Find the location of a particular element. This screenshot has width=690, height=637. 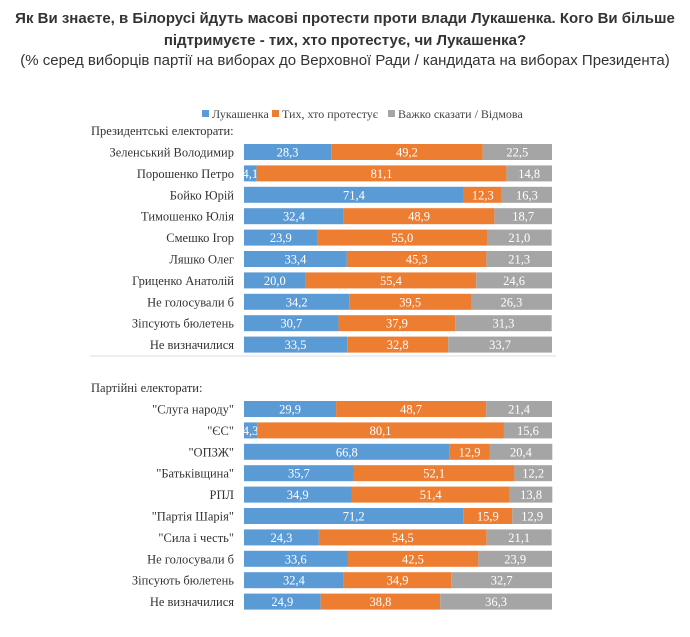

data-label: 21,1 is located at coordinates (519, 538).